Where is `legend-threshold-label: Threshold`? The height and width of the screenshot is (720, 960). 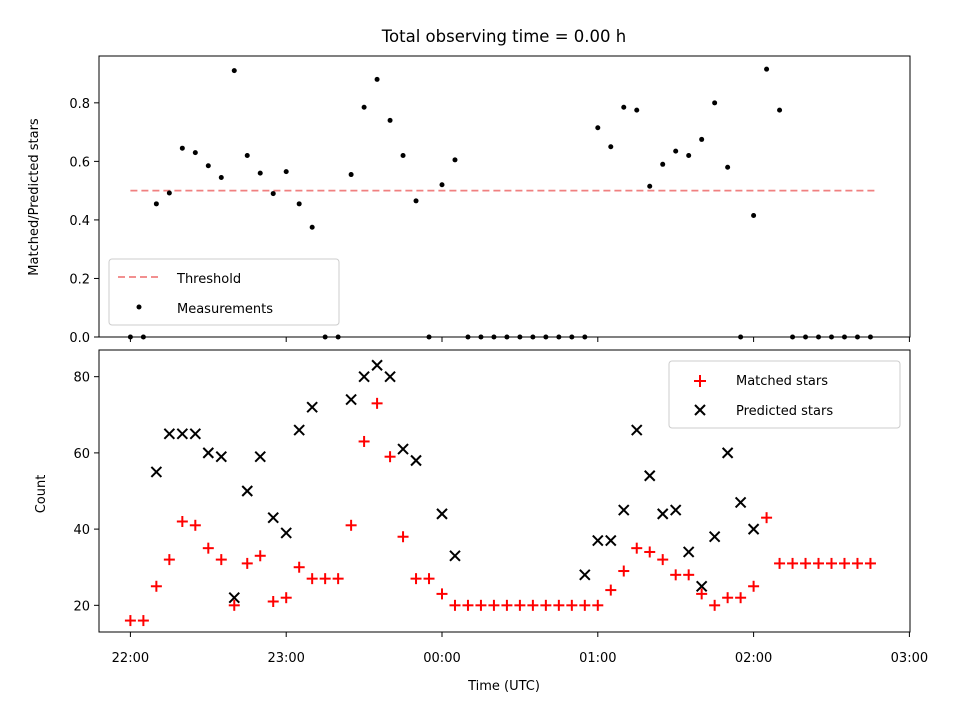 legend-threshold-label: Threshold is located at coordinates (208, 279).